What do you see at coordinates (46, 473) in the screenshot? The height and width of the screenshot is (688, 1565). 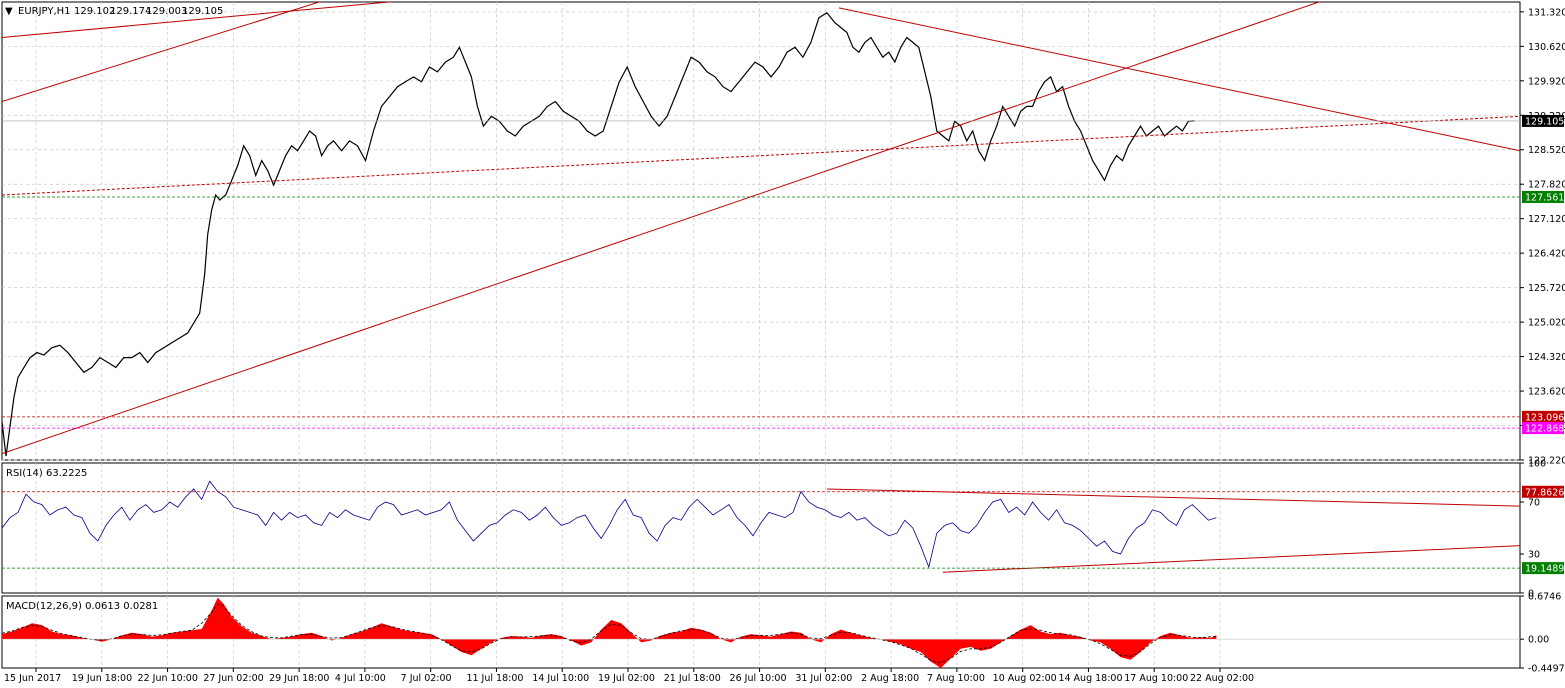 I see `rsi-header: RSI(14) 63.2225` at bounding box center [46, 473].